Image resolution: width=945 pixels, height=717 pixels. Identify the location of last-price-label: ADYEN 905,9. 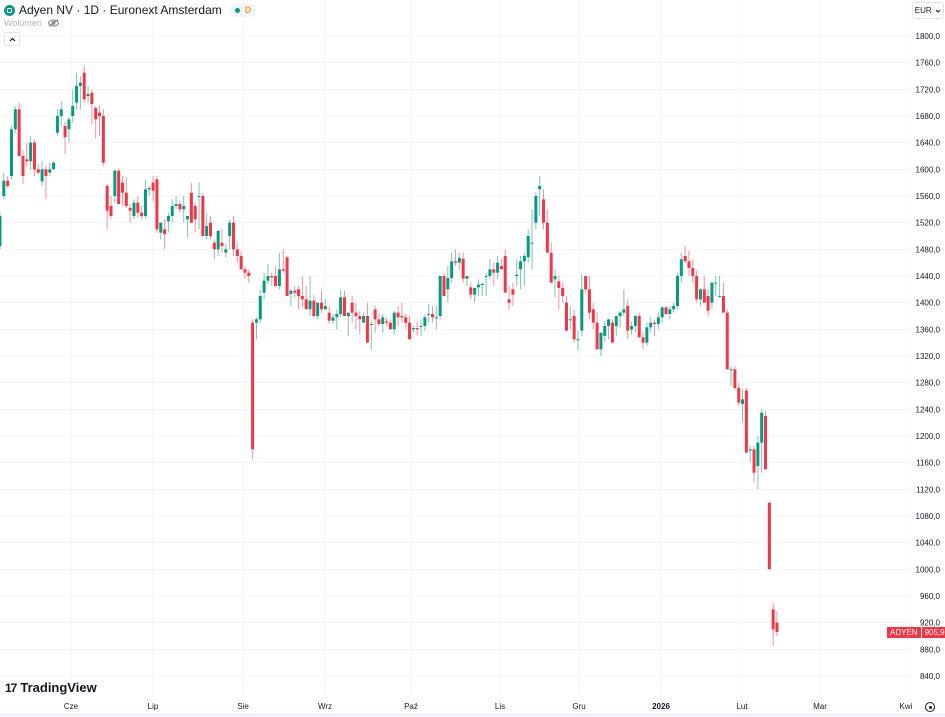
(916, 632).